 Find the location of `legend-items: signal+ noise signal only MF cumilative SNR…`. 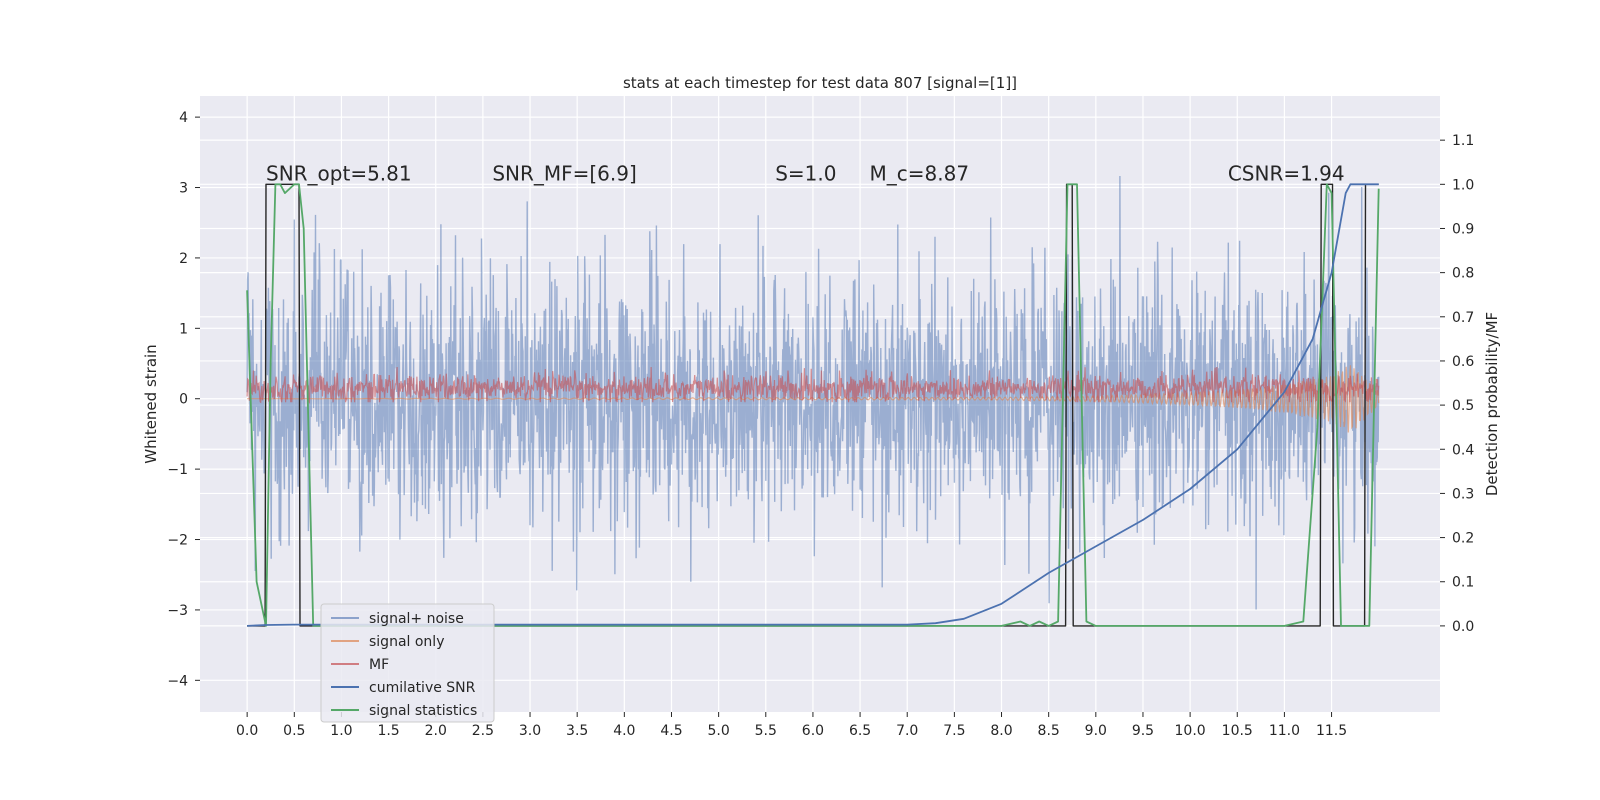

legend-items: signal+ noise signal only MF cumilative SNR… is located at coordinates (404, 665).